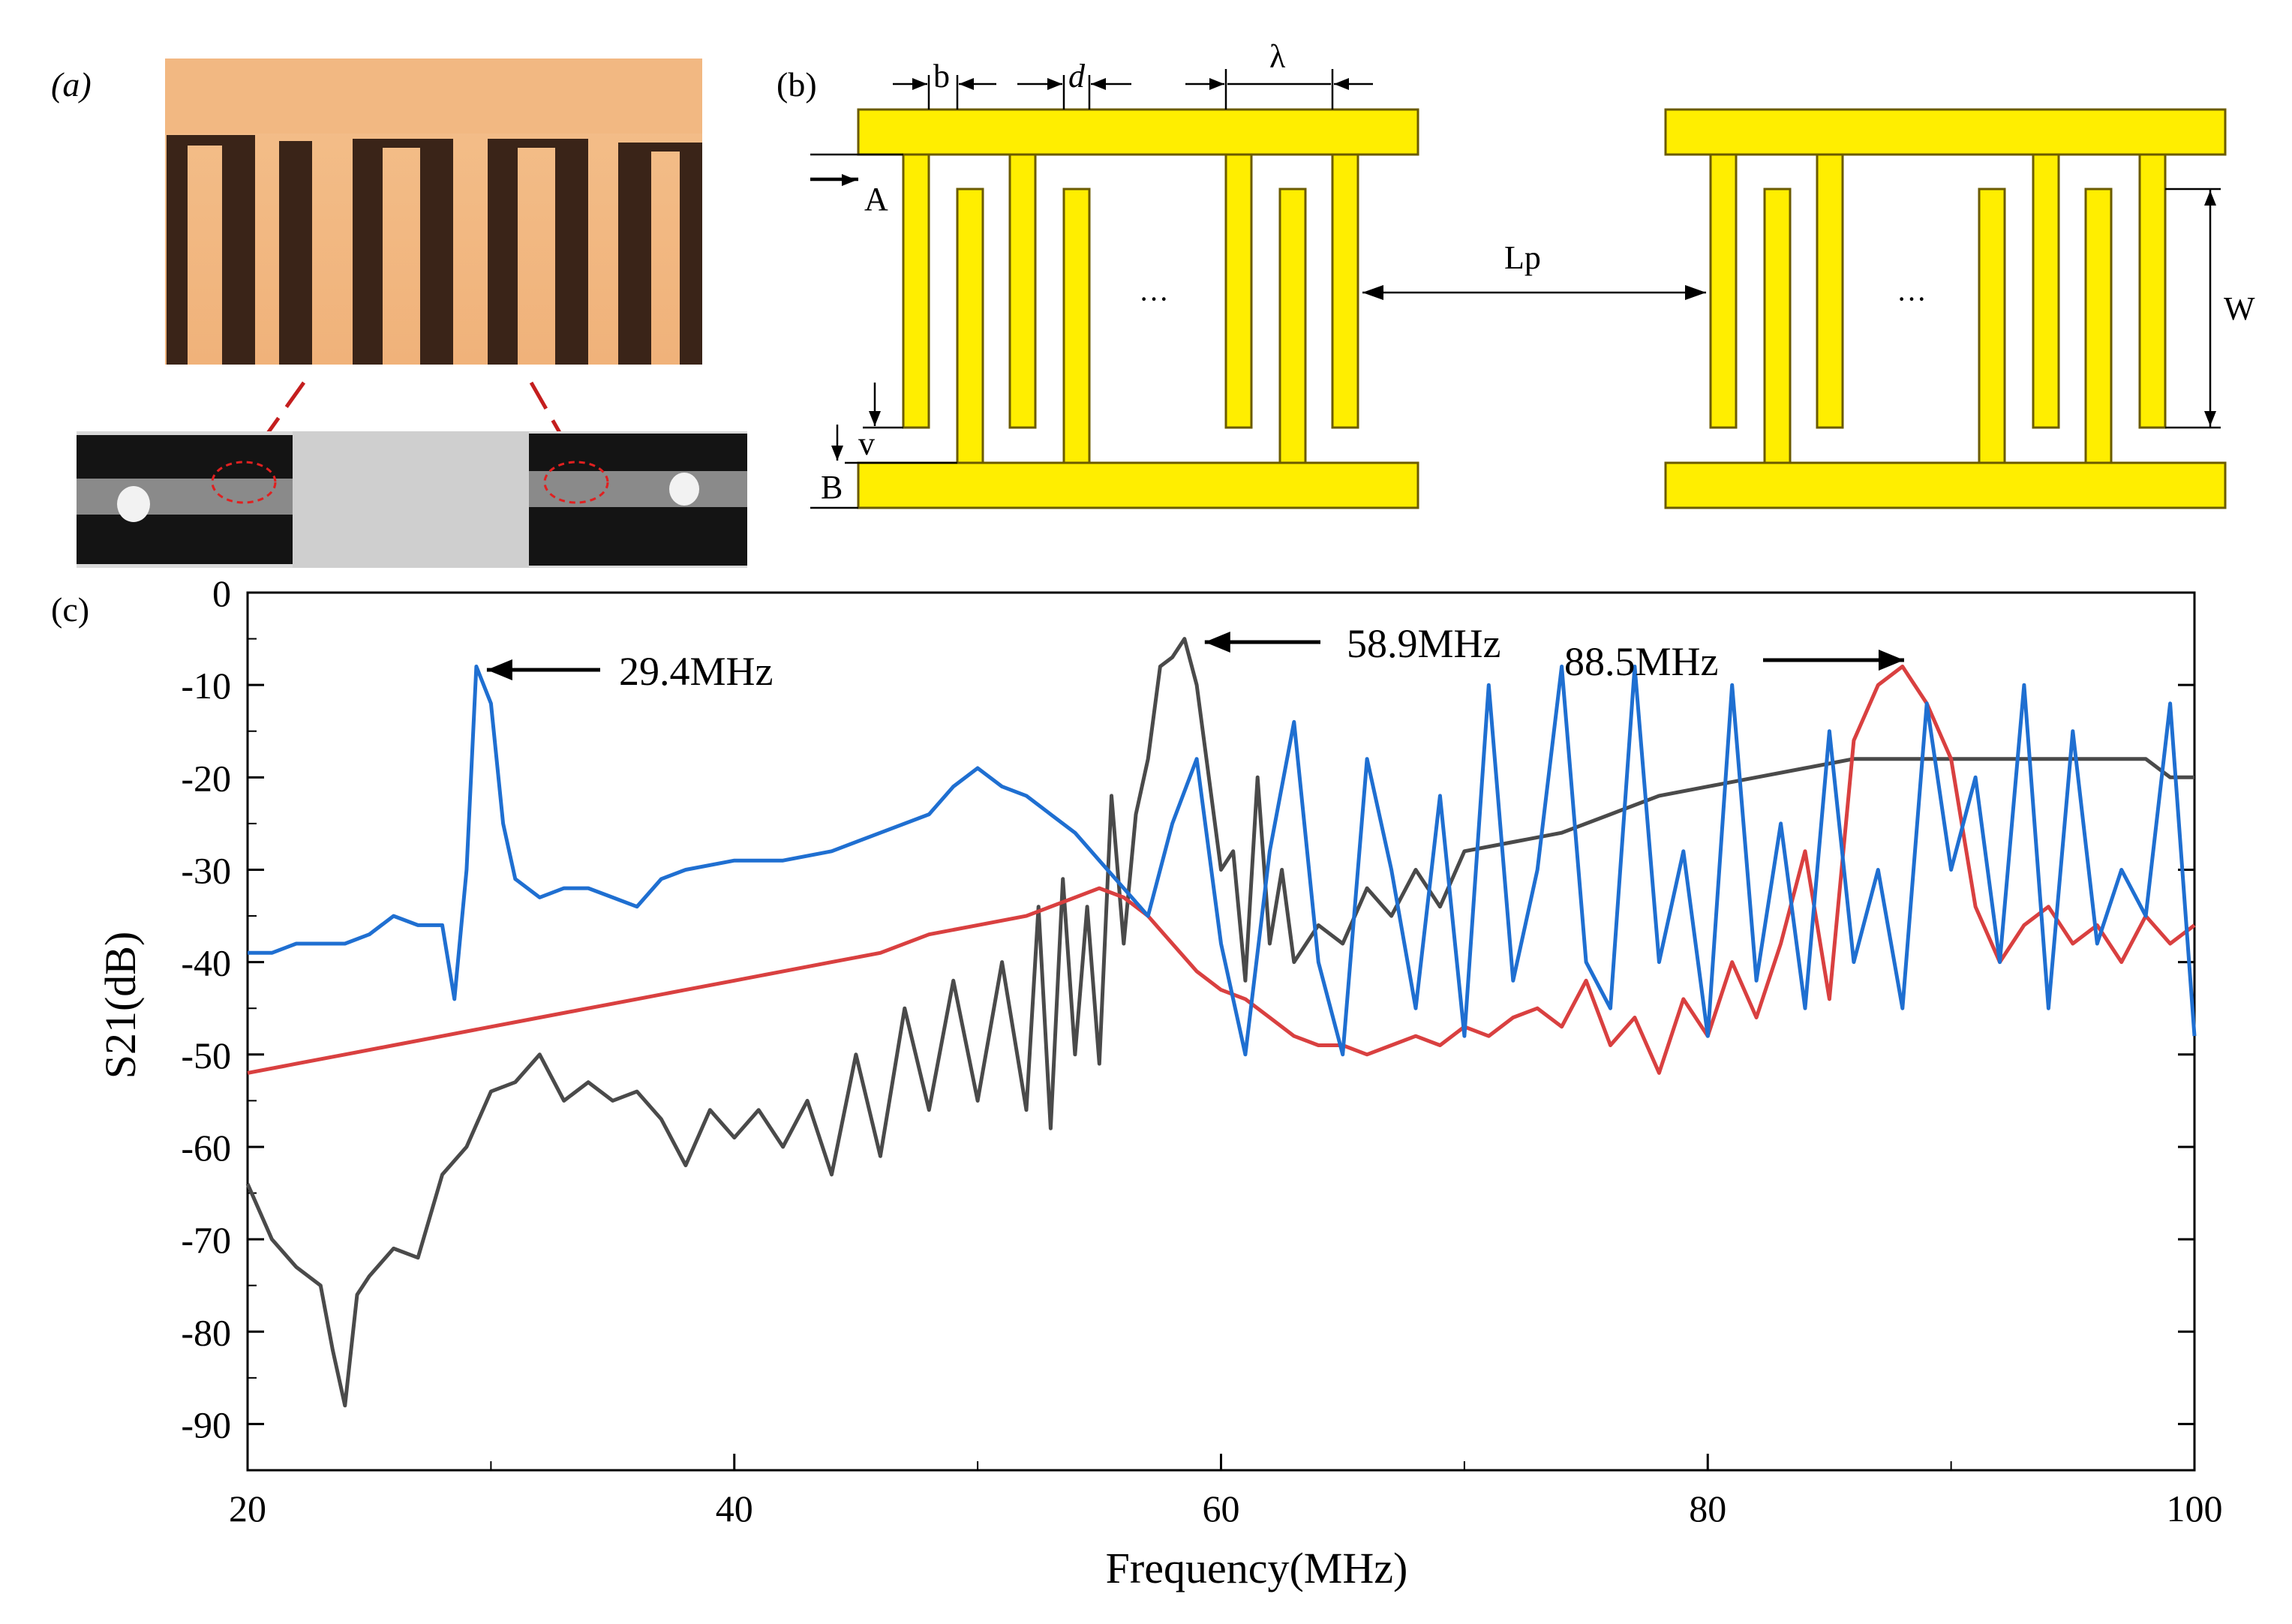 This screenshot has height=1624, width=2292. I want to click on y-axis-label: S21(dB), so click(121, 1005).